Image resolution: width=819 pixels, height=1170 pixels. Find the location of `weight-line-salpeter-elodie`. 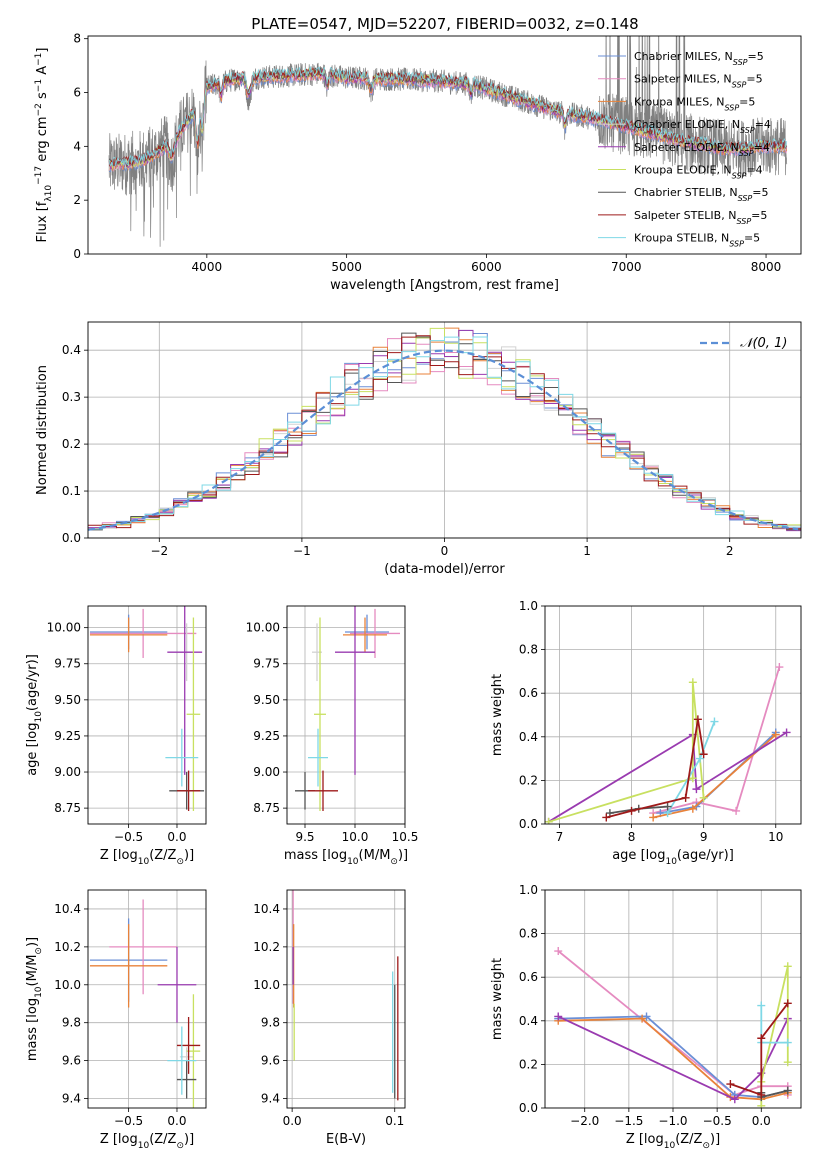

weight-line-salpeter-elodie is located at coordinates (673, 1058).